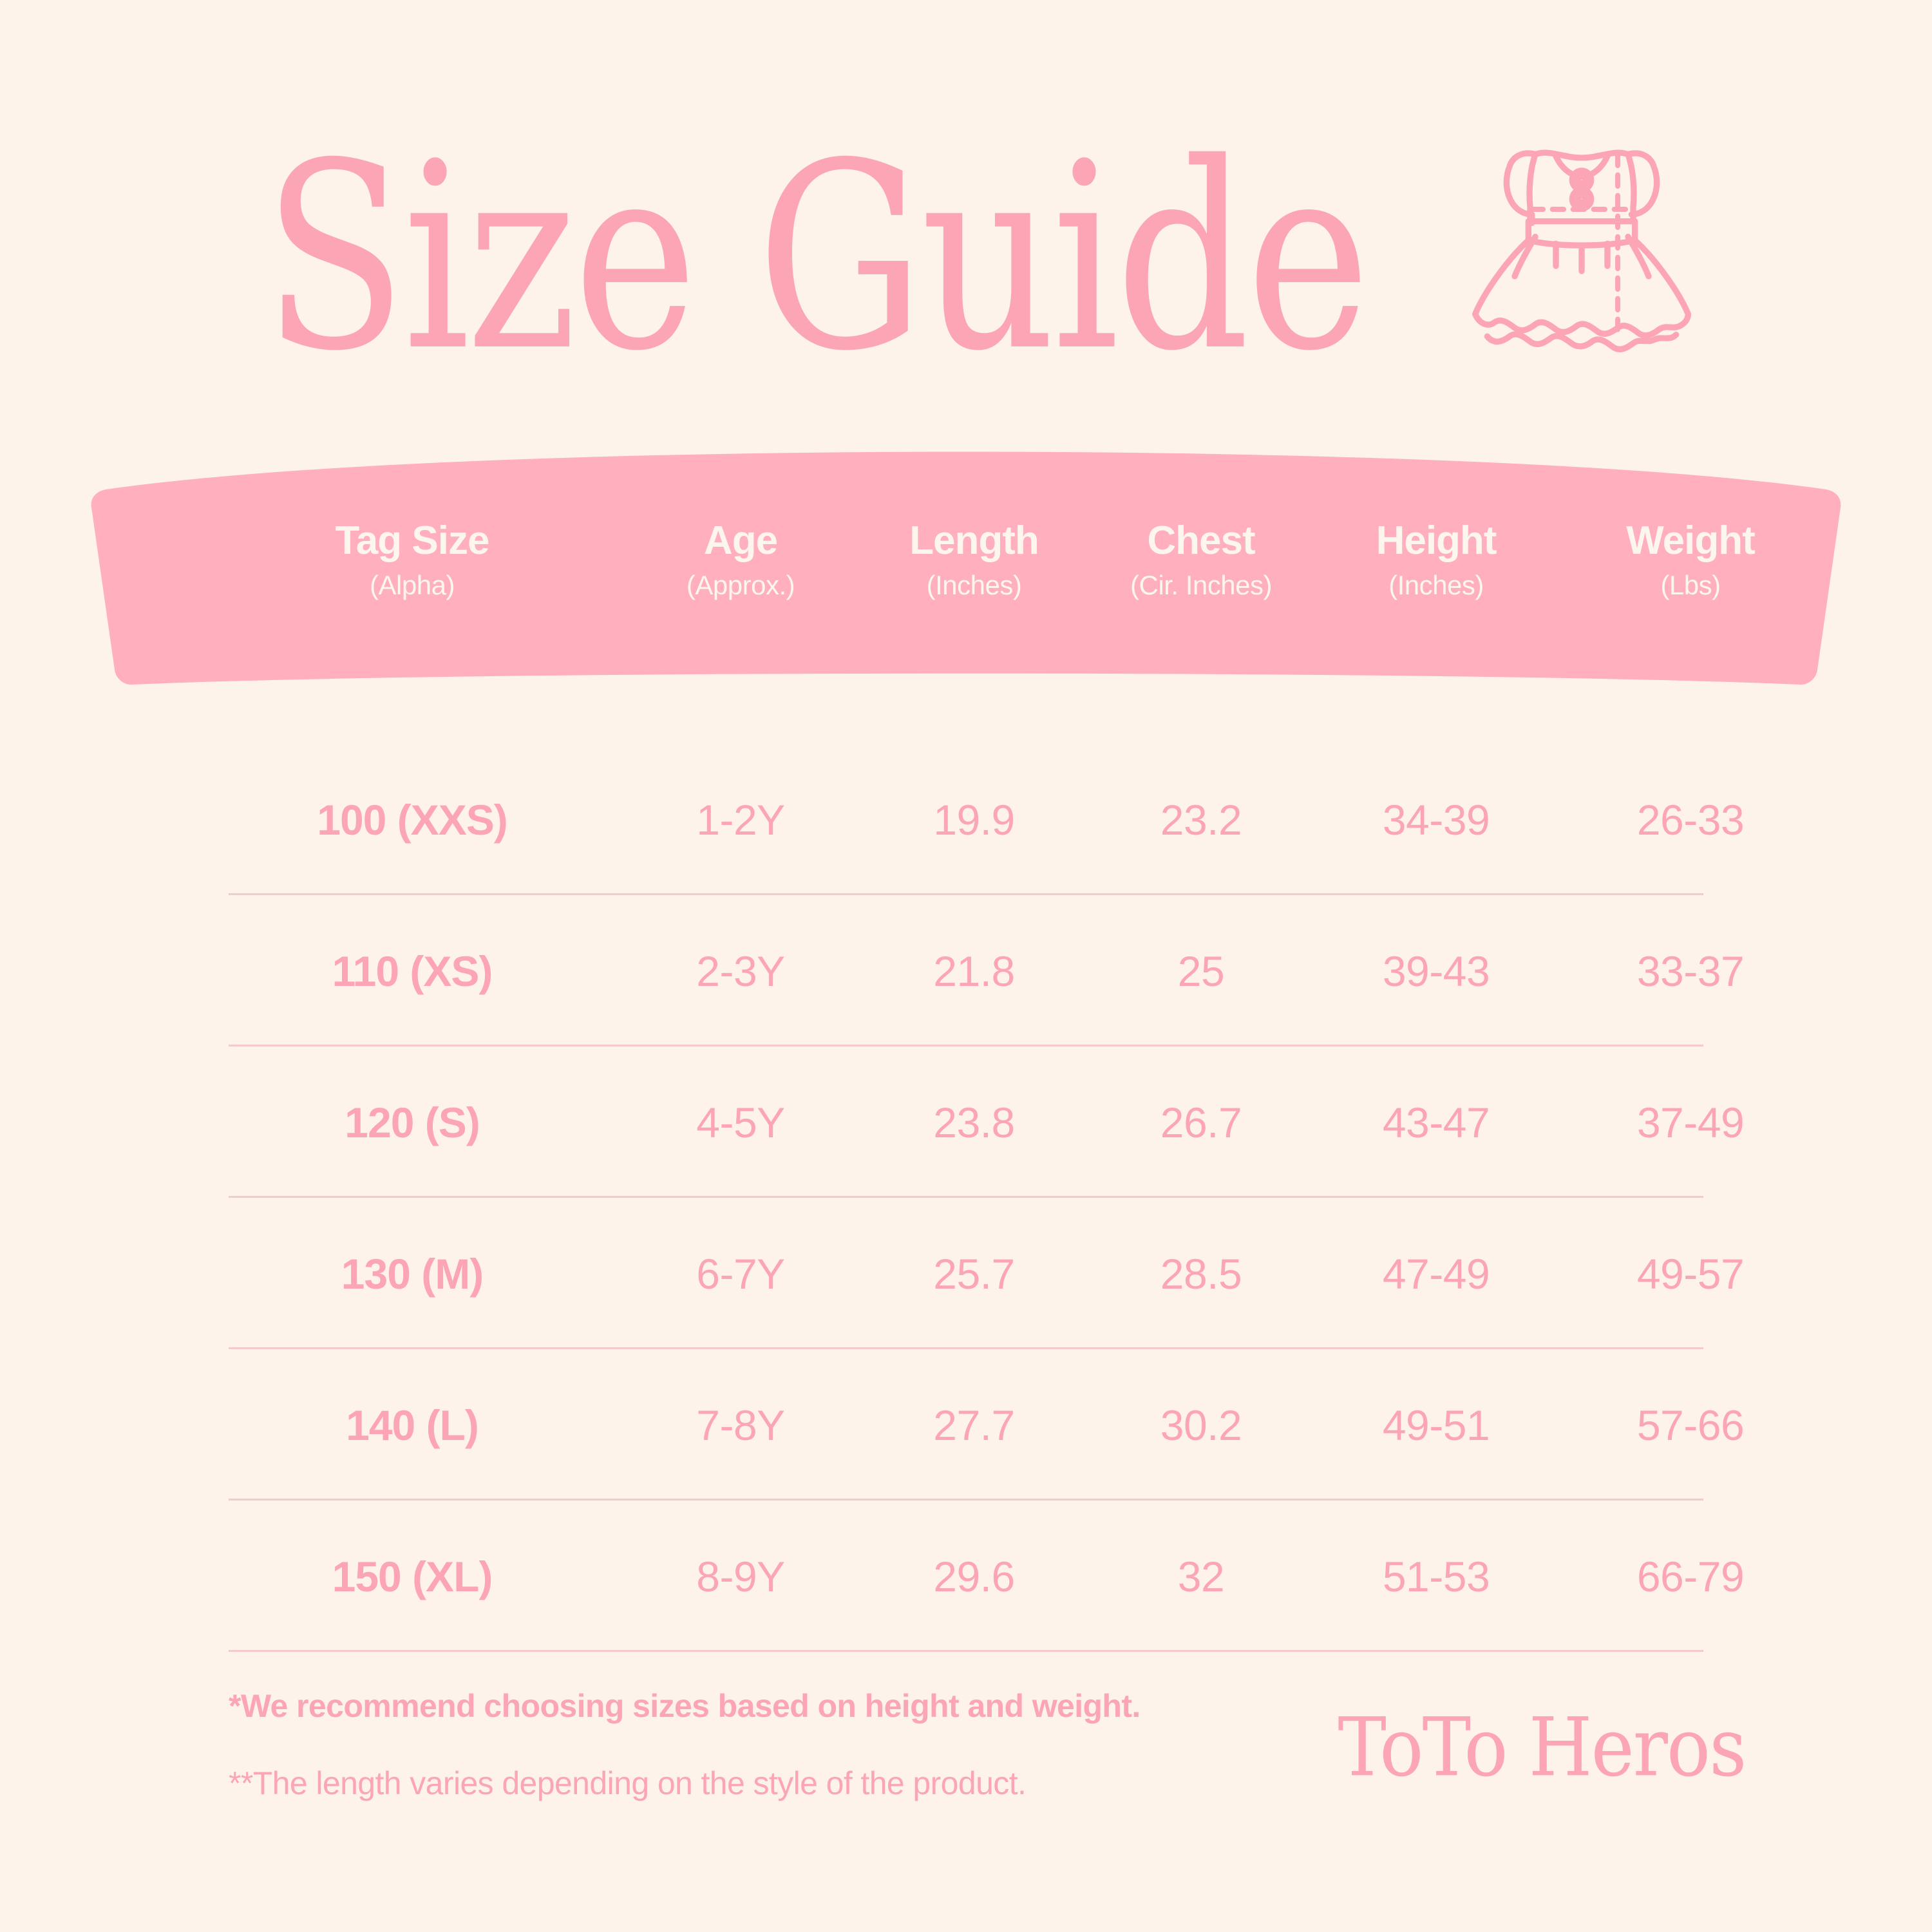  I want to click on cell-chest: 32, so click(1201, 1576).